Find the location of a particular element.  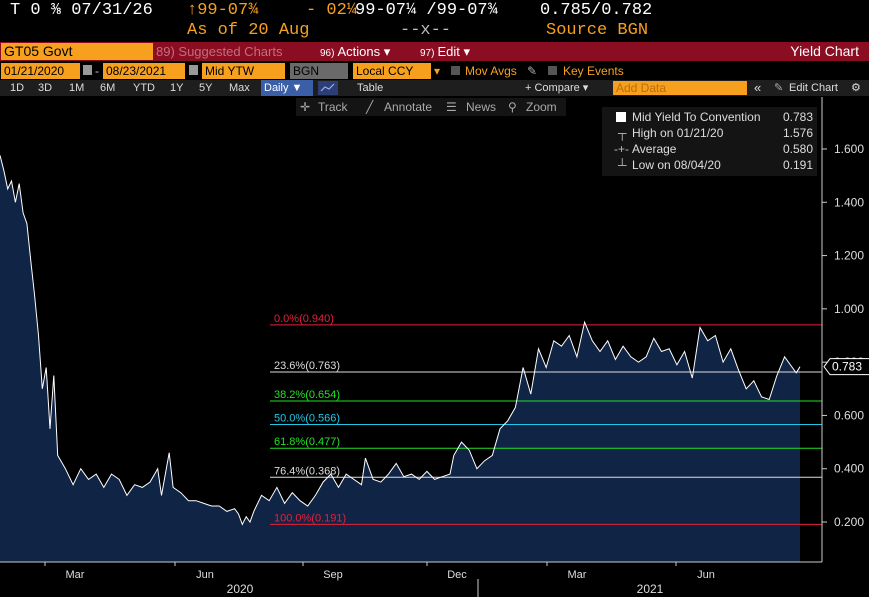

collapse-icon: « is located at coordinates (758, 87).